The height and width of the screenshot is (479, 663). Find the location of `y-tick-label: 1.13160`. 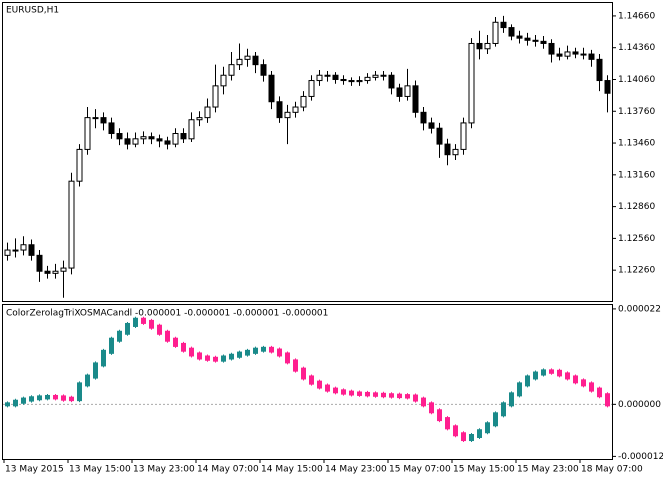

y-tick-label: 1.13160 is located at coordinates (636, 175).